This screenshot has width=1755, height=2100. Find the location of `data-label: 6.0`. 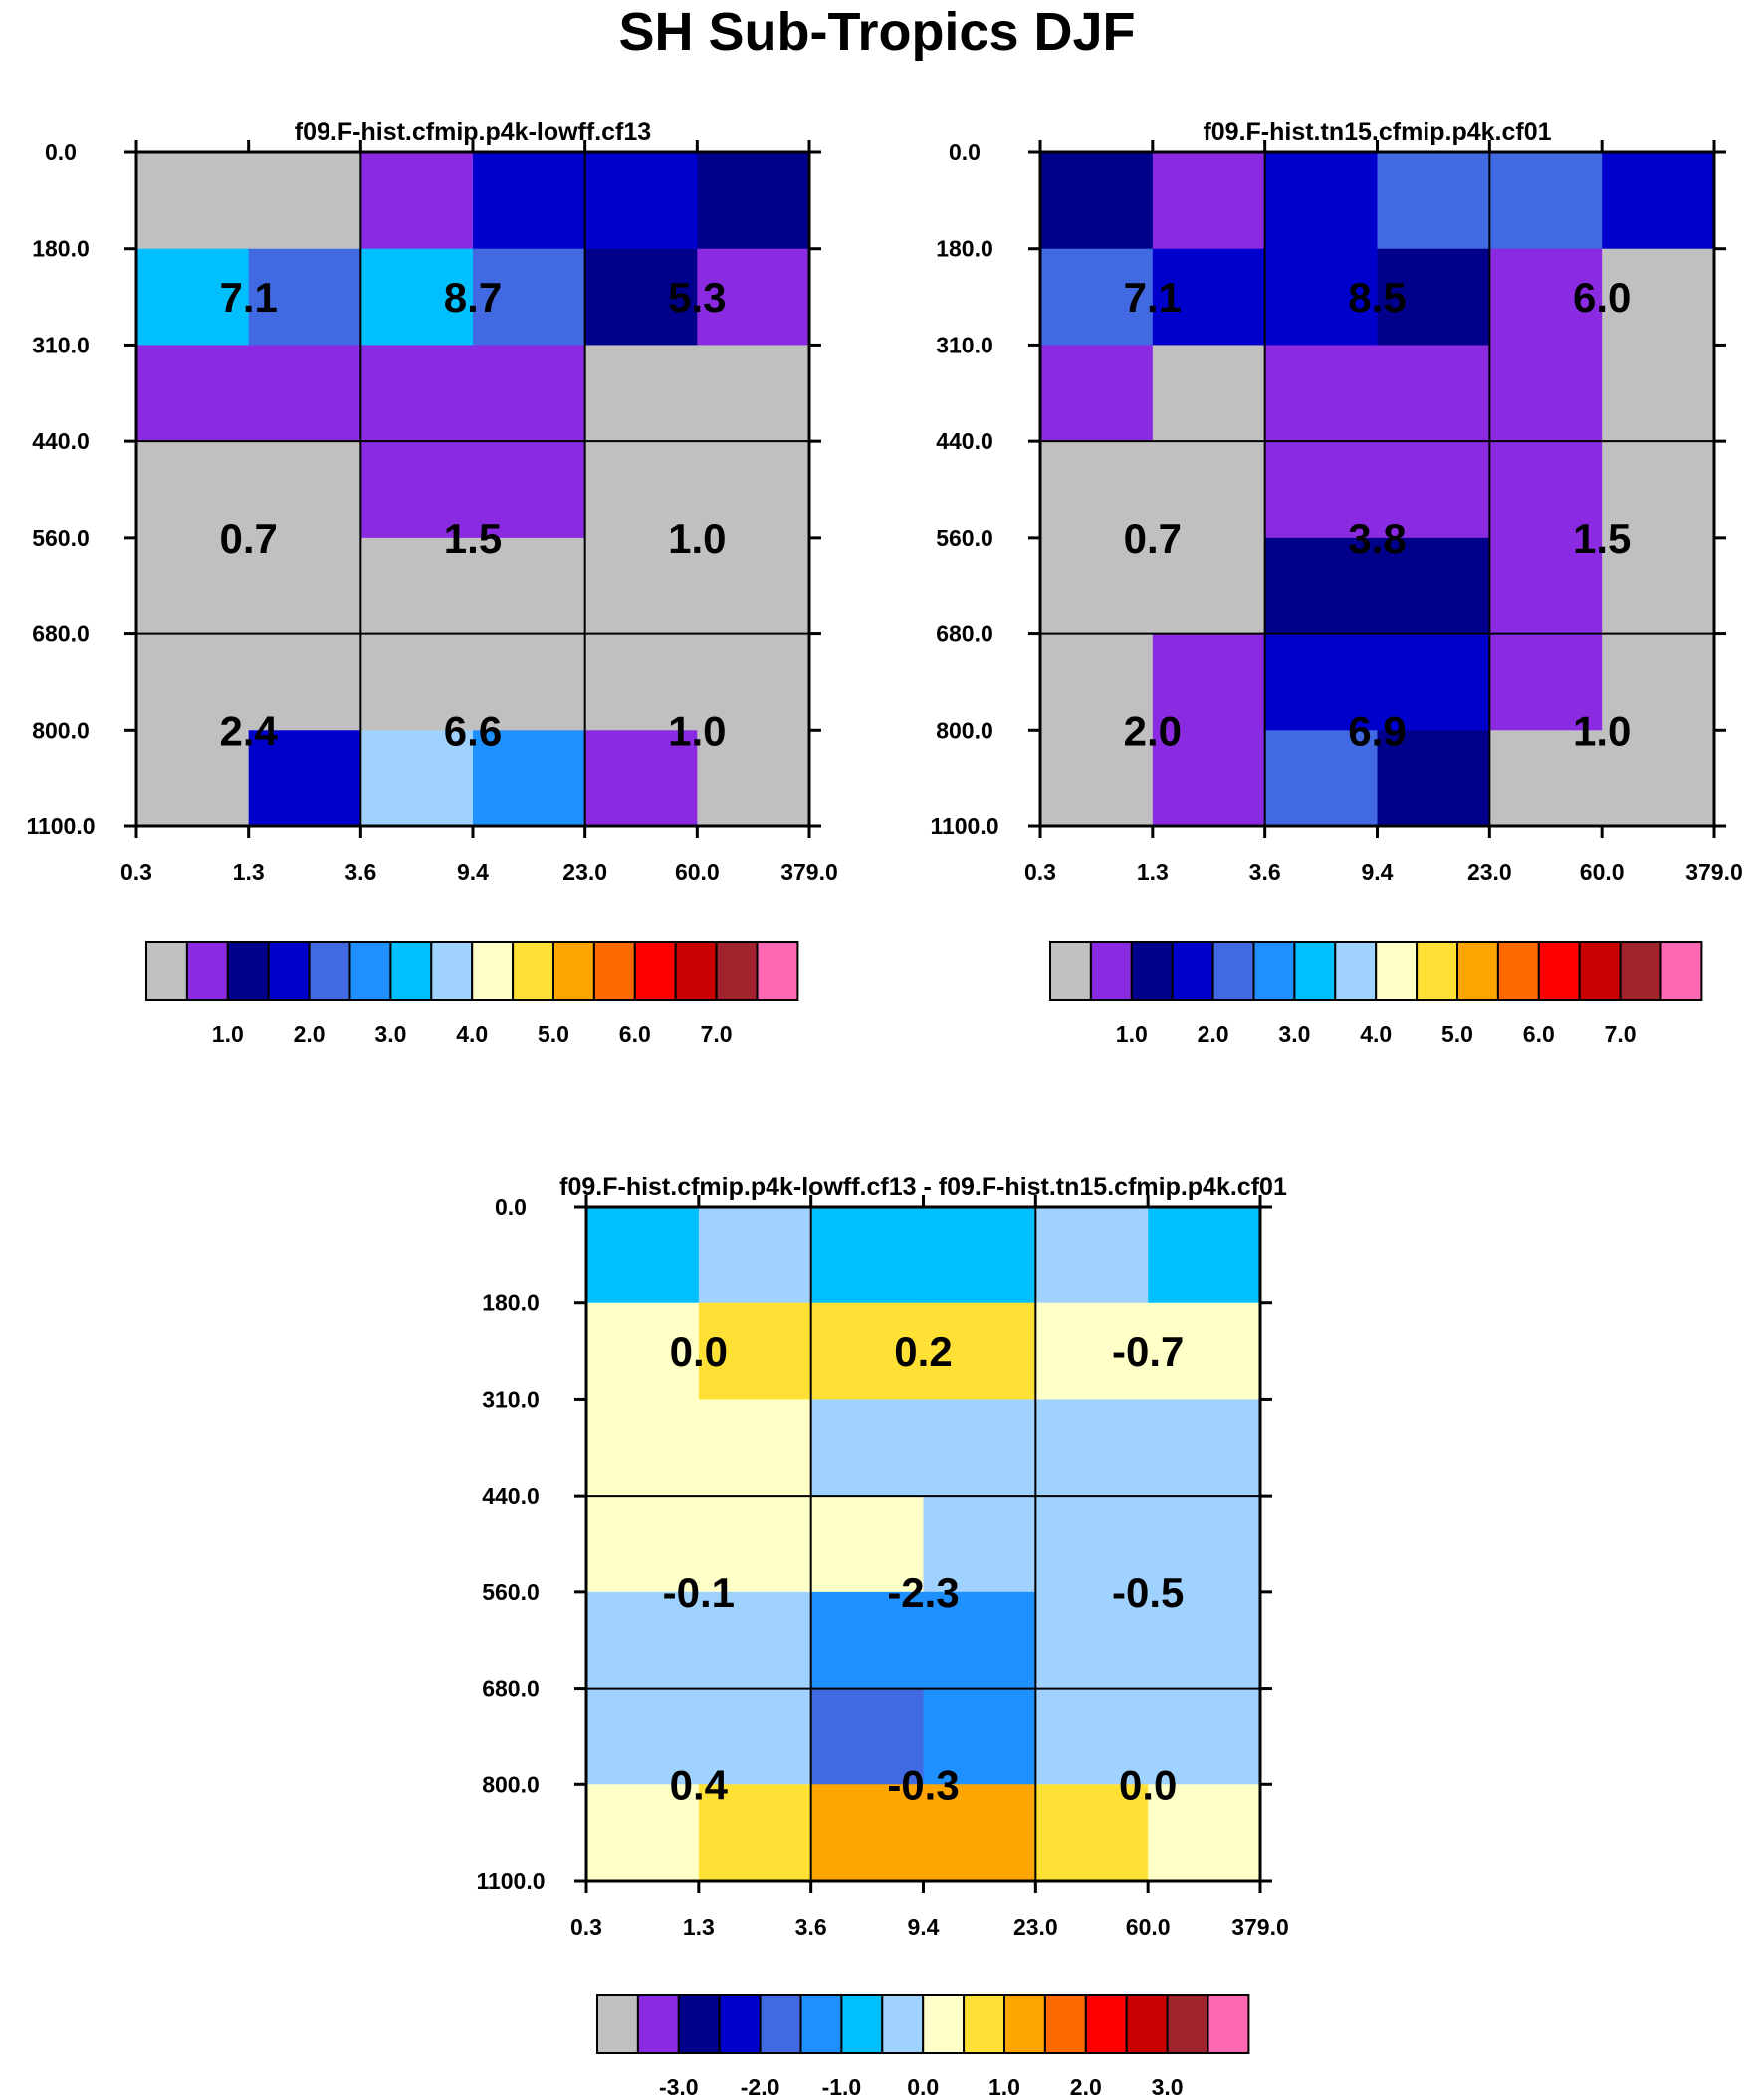

data-label: 6.0 is located at coordinates (1602, 297).